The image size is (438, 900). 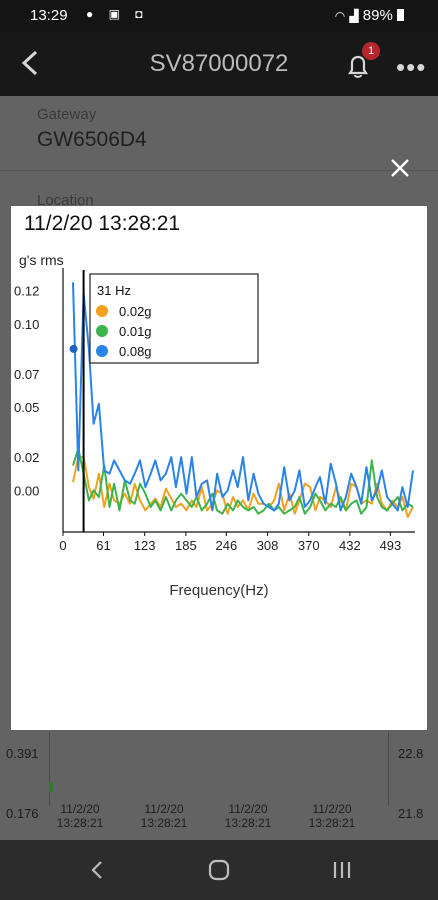 I want to click on x-tick-label: 370, so click(x=309, y=545).